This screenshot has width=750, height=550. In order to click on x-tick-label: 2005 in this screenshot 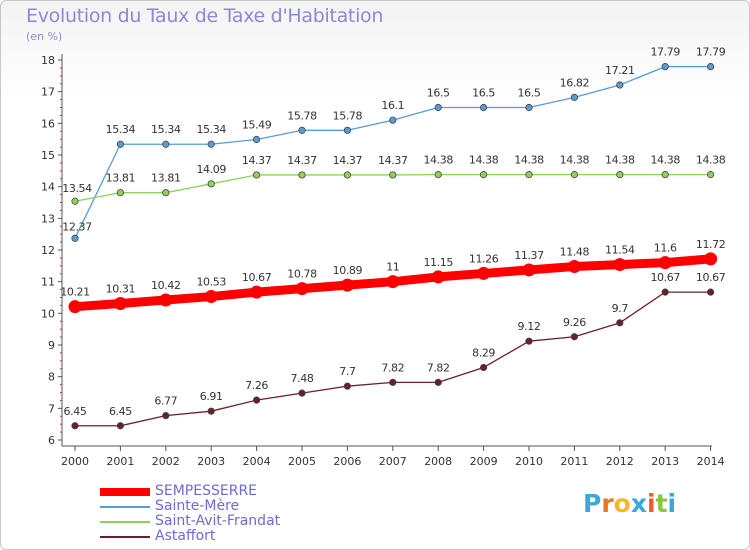, I will do `click(302, 461)`.